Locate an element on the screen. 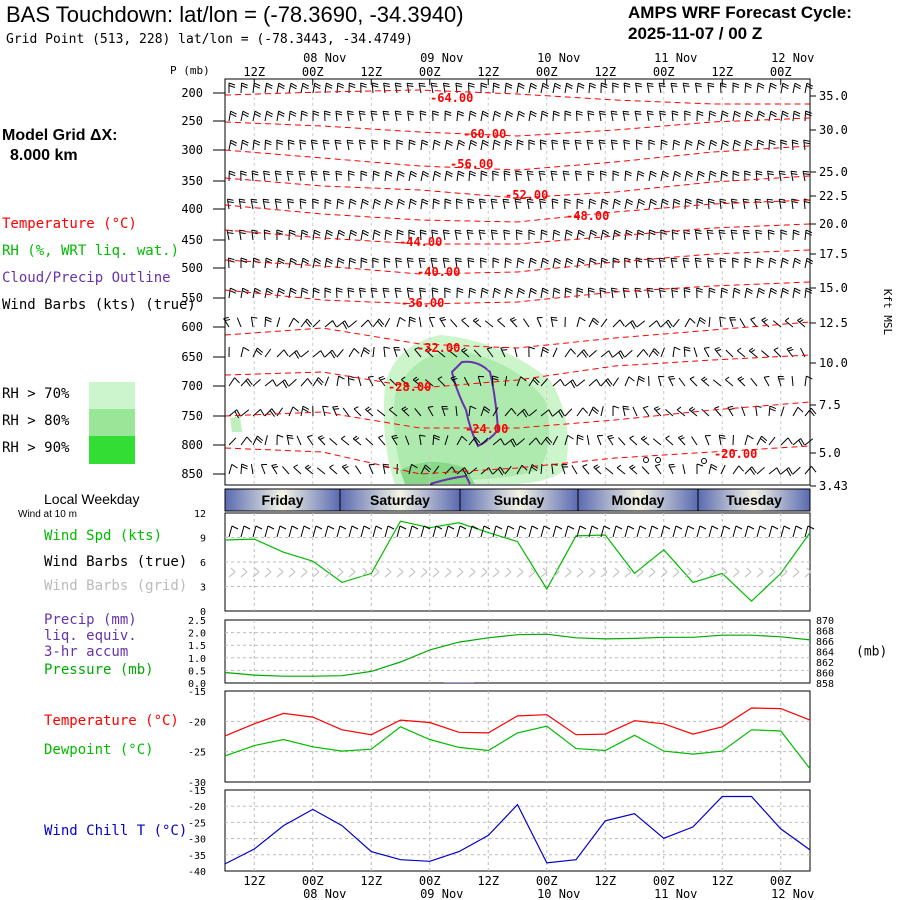 The height and width of the screenshot is (900, 900). isotherm-label: -20.00 is located at coordinates (735, 454).